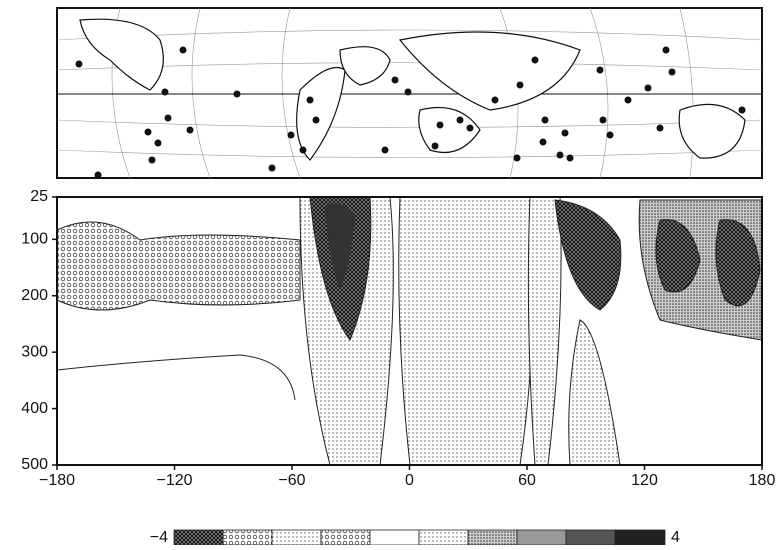 The height and width of the screenshot is (550, 779). I want to click on x-tick-label: −60, so click(291, 480).